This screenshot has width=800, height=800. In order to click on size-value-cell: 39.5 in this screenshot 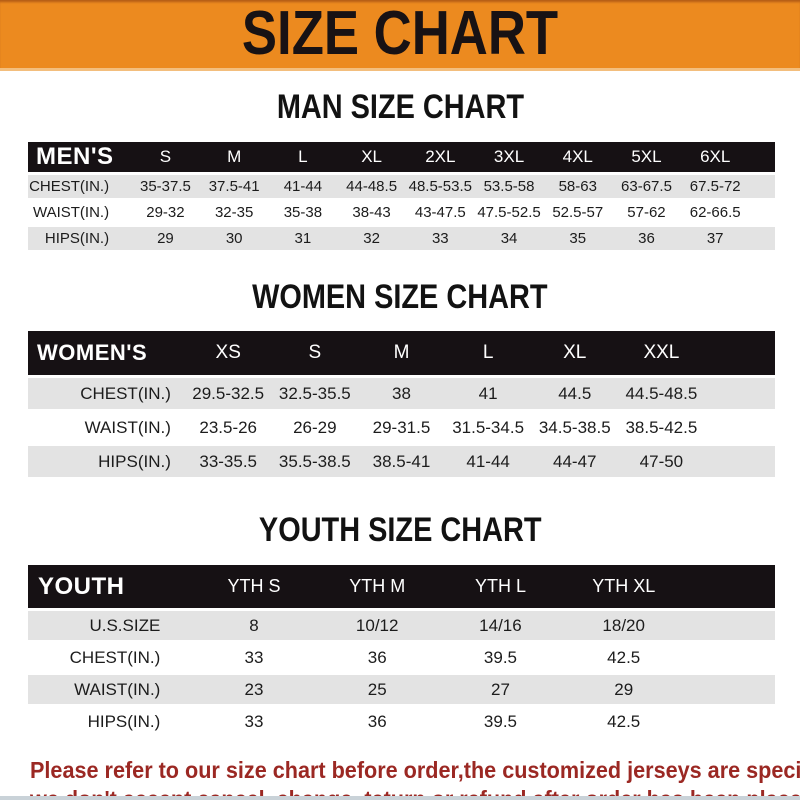, I will do `click(500, 657)`.